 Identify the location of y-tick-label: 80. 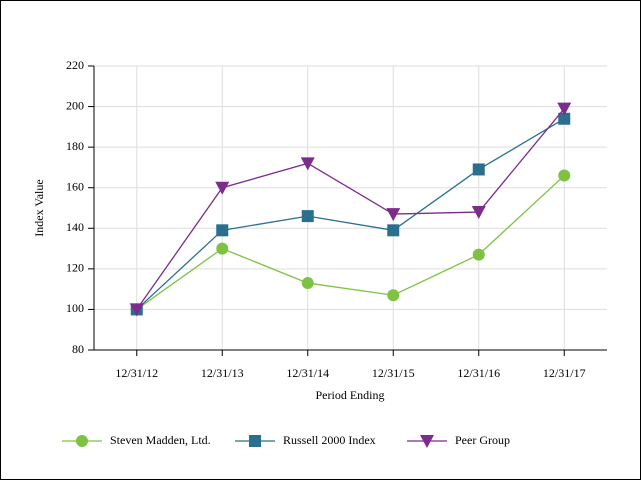
(78, 349).